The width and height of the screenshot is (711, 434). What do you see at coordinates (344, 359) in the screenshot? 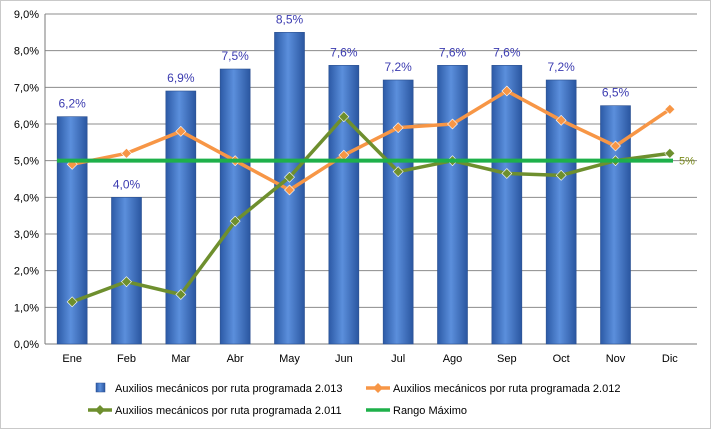
I see `x-tick-label: Jun` at bounding box center [344, 359].